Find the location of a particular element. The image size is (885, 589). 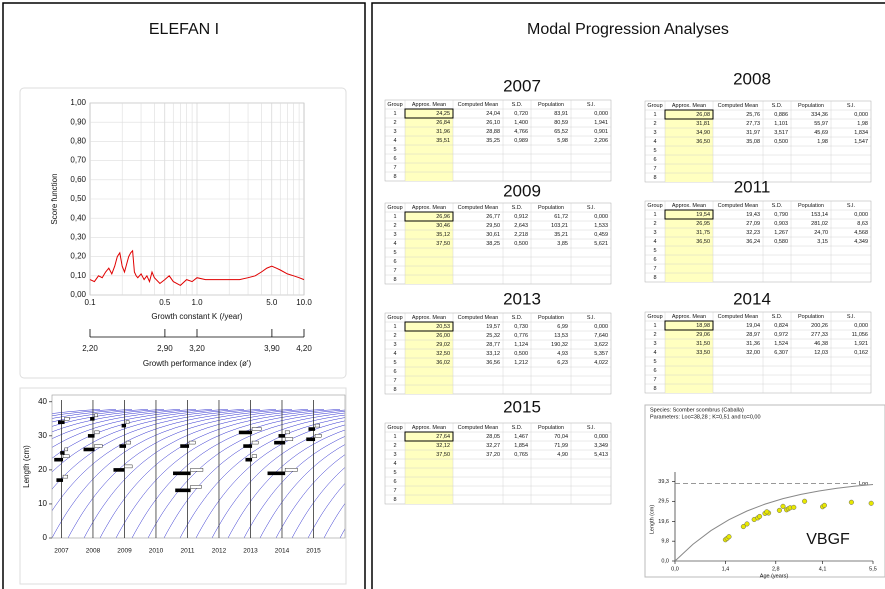

growth-curves is located at coordinates (198, 473).